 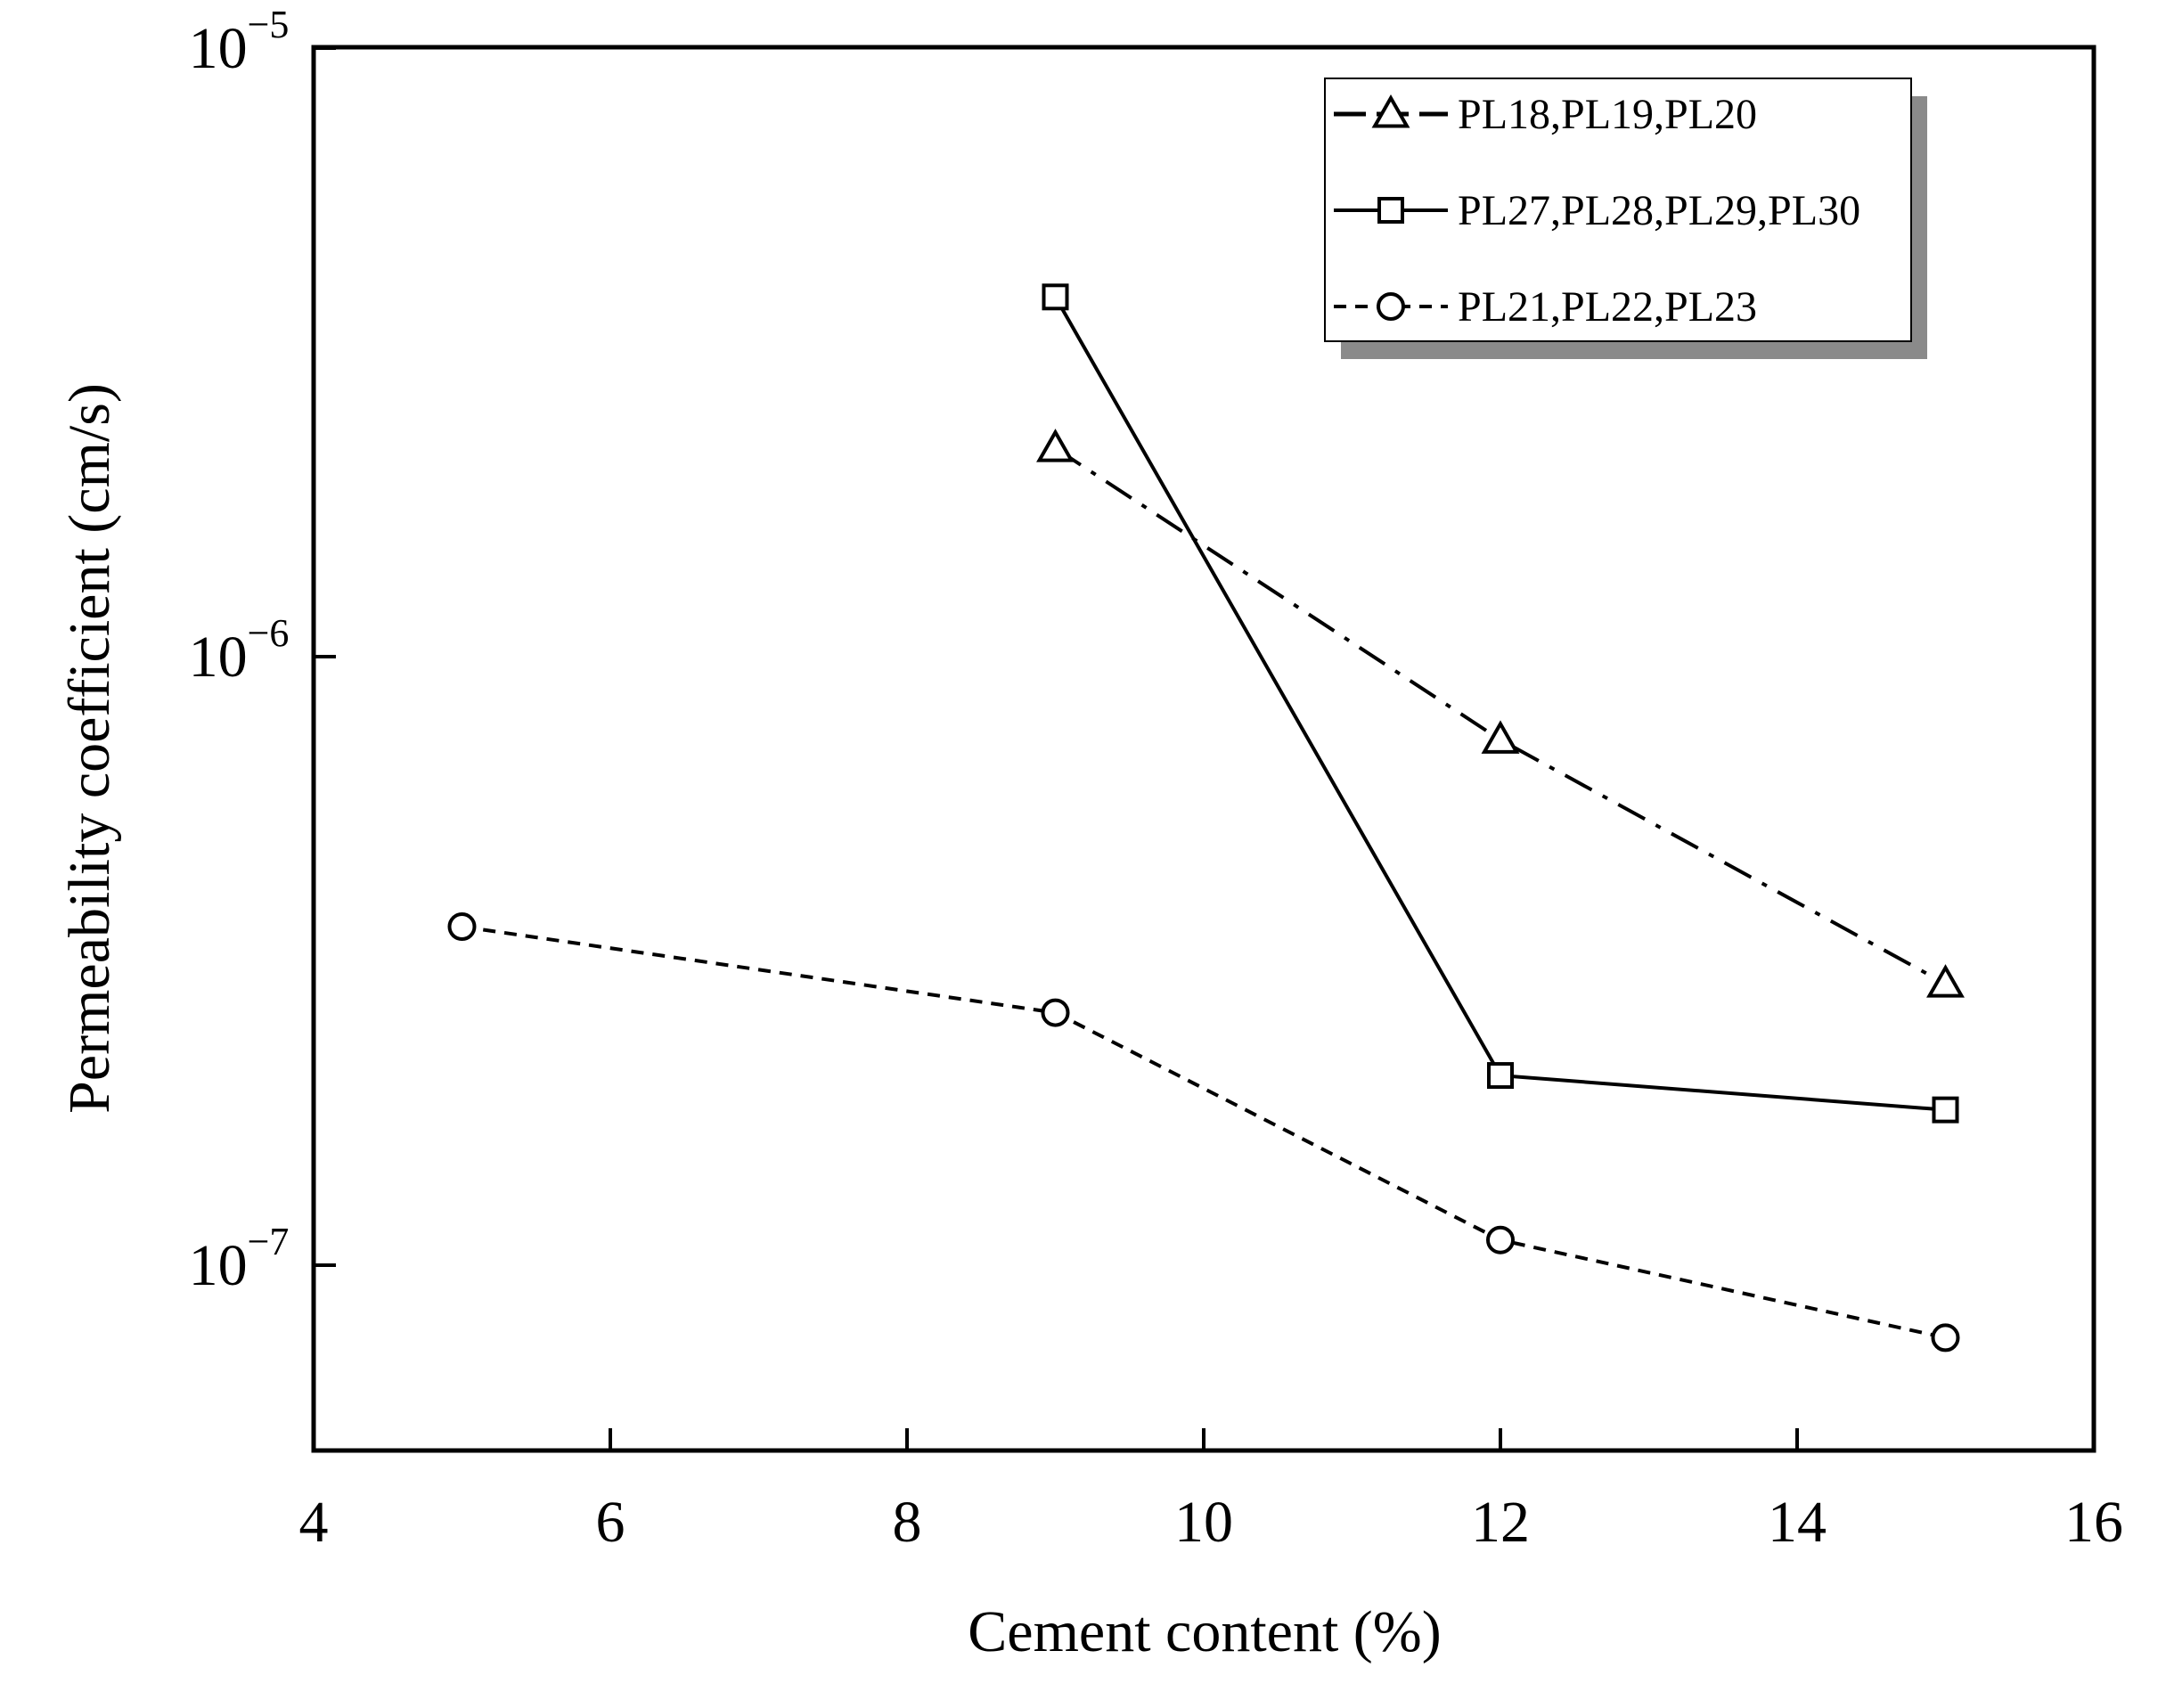 I want to click on x-tick-label: 12, so click(x=1500, y=1522).